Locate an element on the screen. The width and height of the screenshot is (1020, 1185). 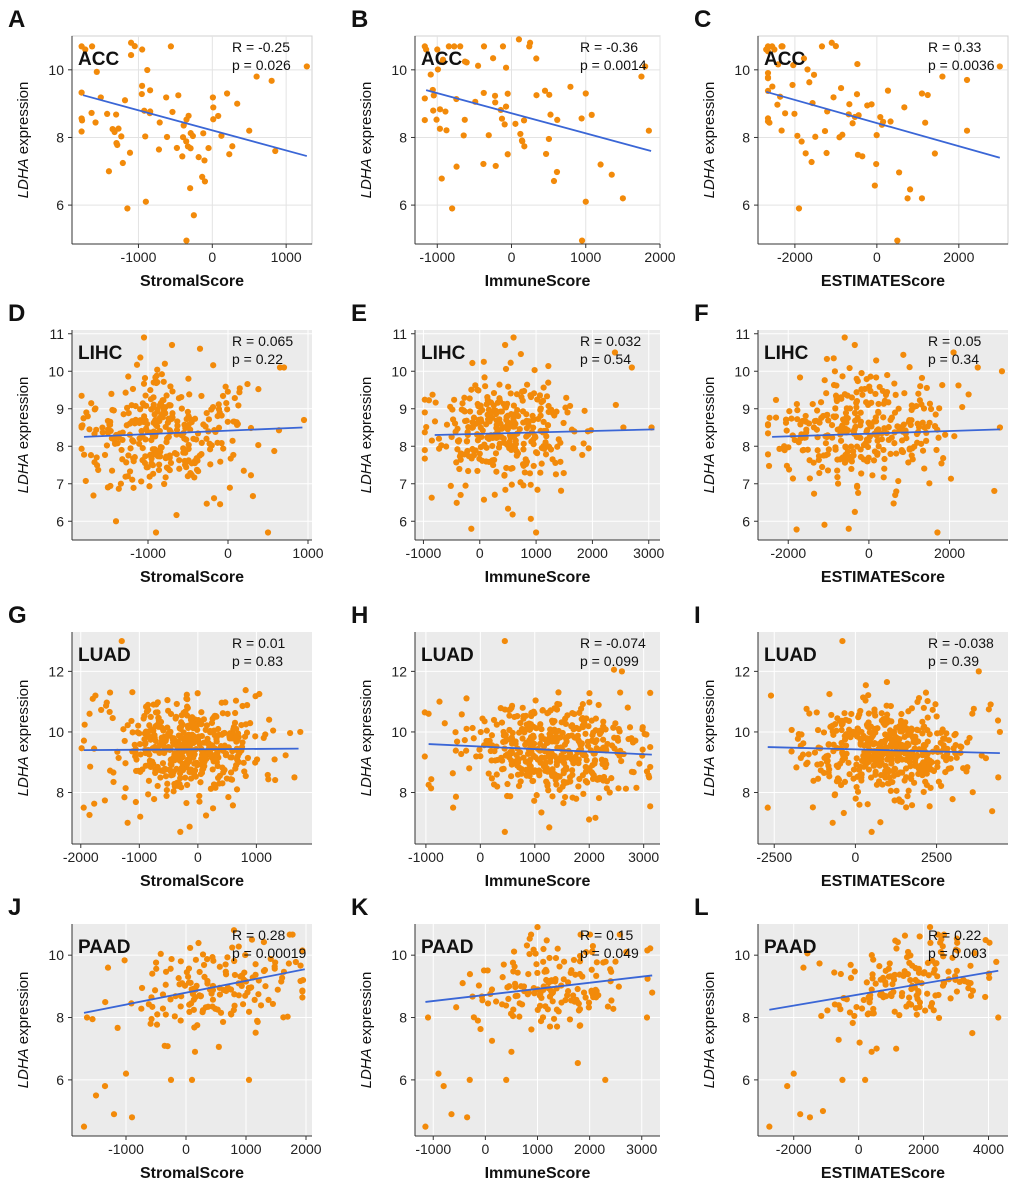
panel-letter: K is located at coordinates (360, 907).